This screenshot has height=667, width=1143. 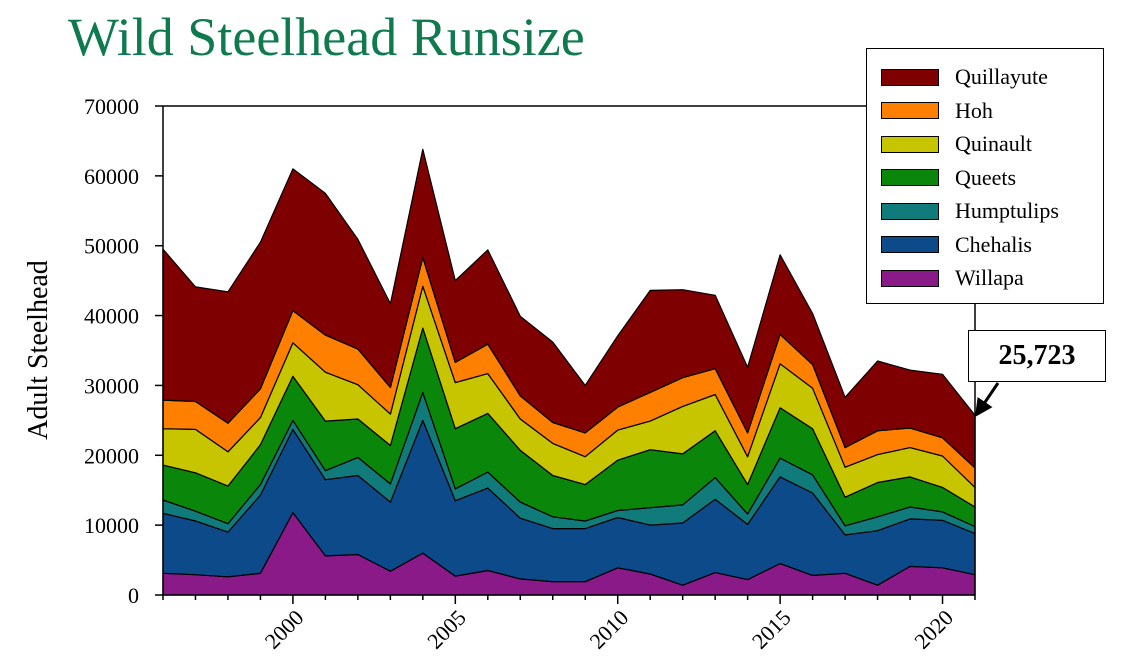 I want to click on y-tick-label: 50000, so click(x=111, y=246).